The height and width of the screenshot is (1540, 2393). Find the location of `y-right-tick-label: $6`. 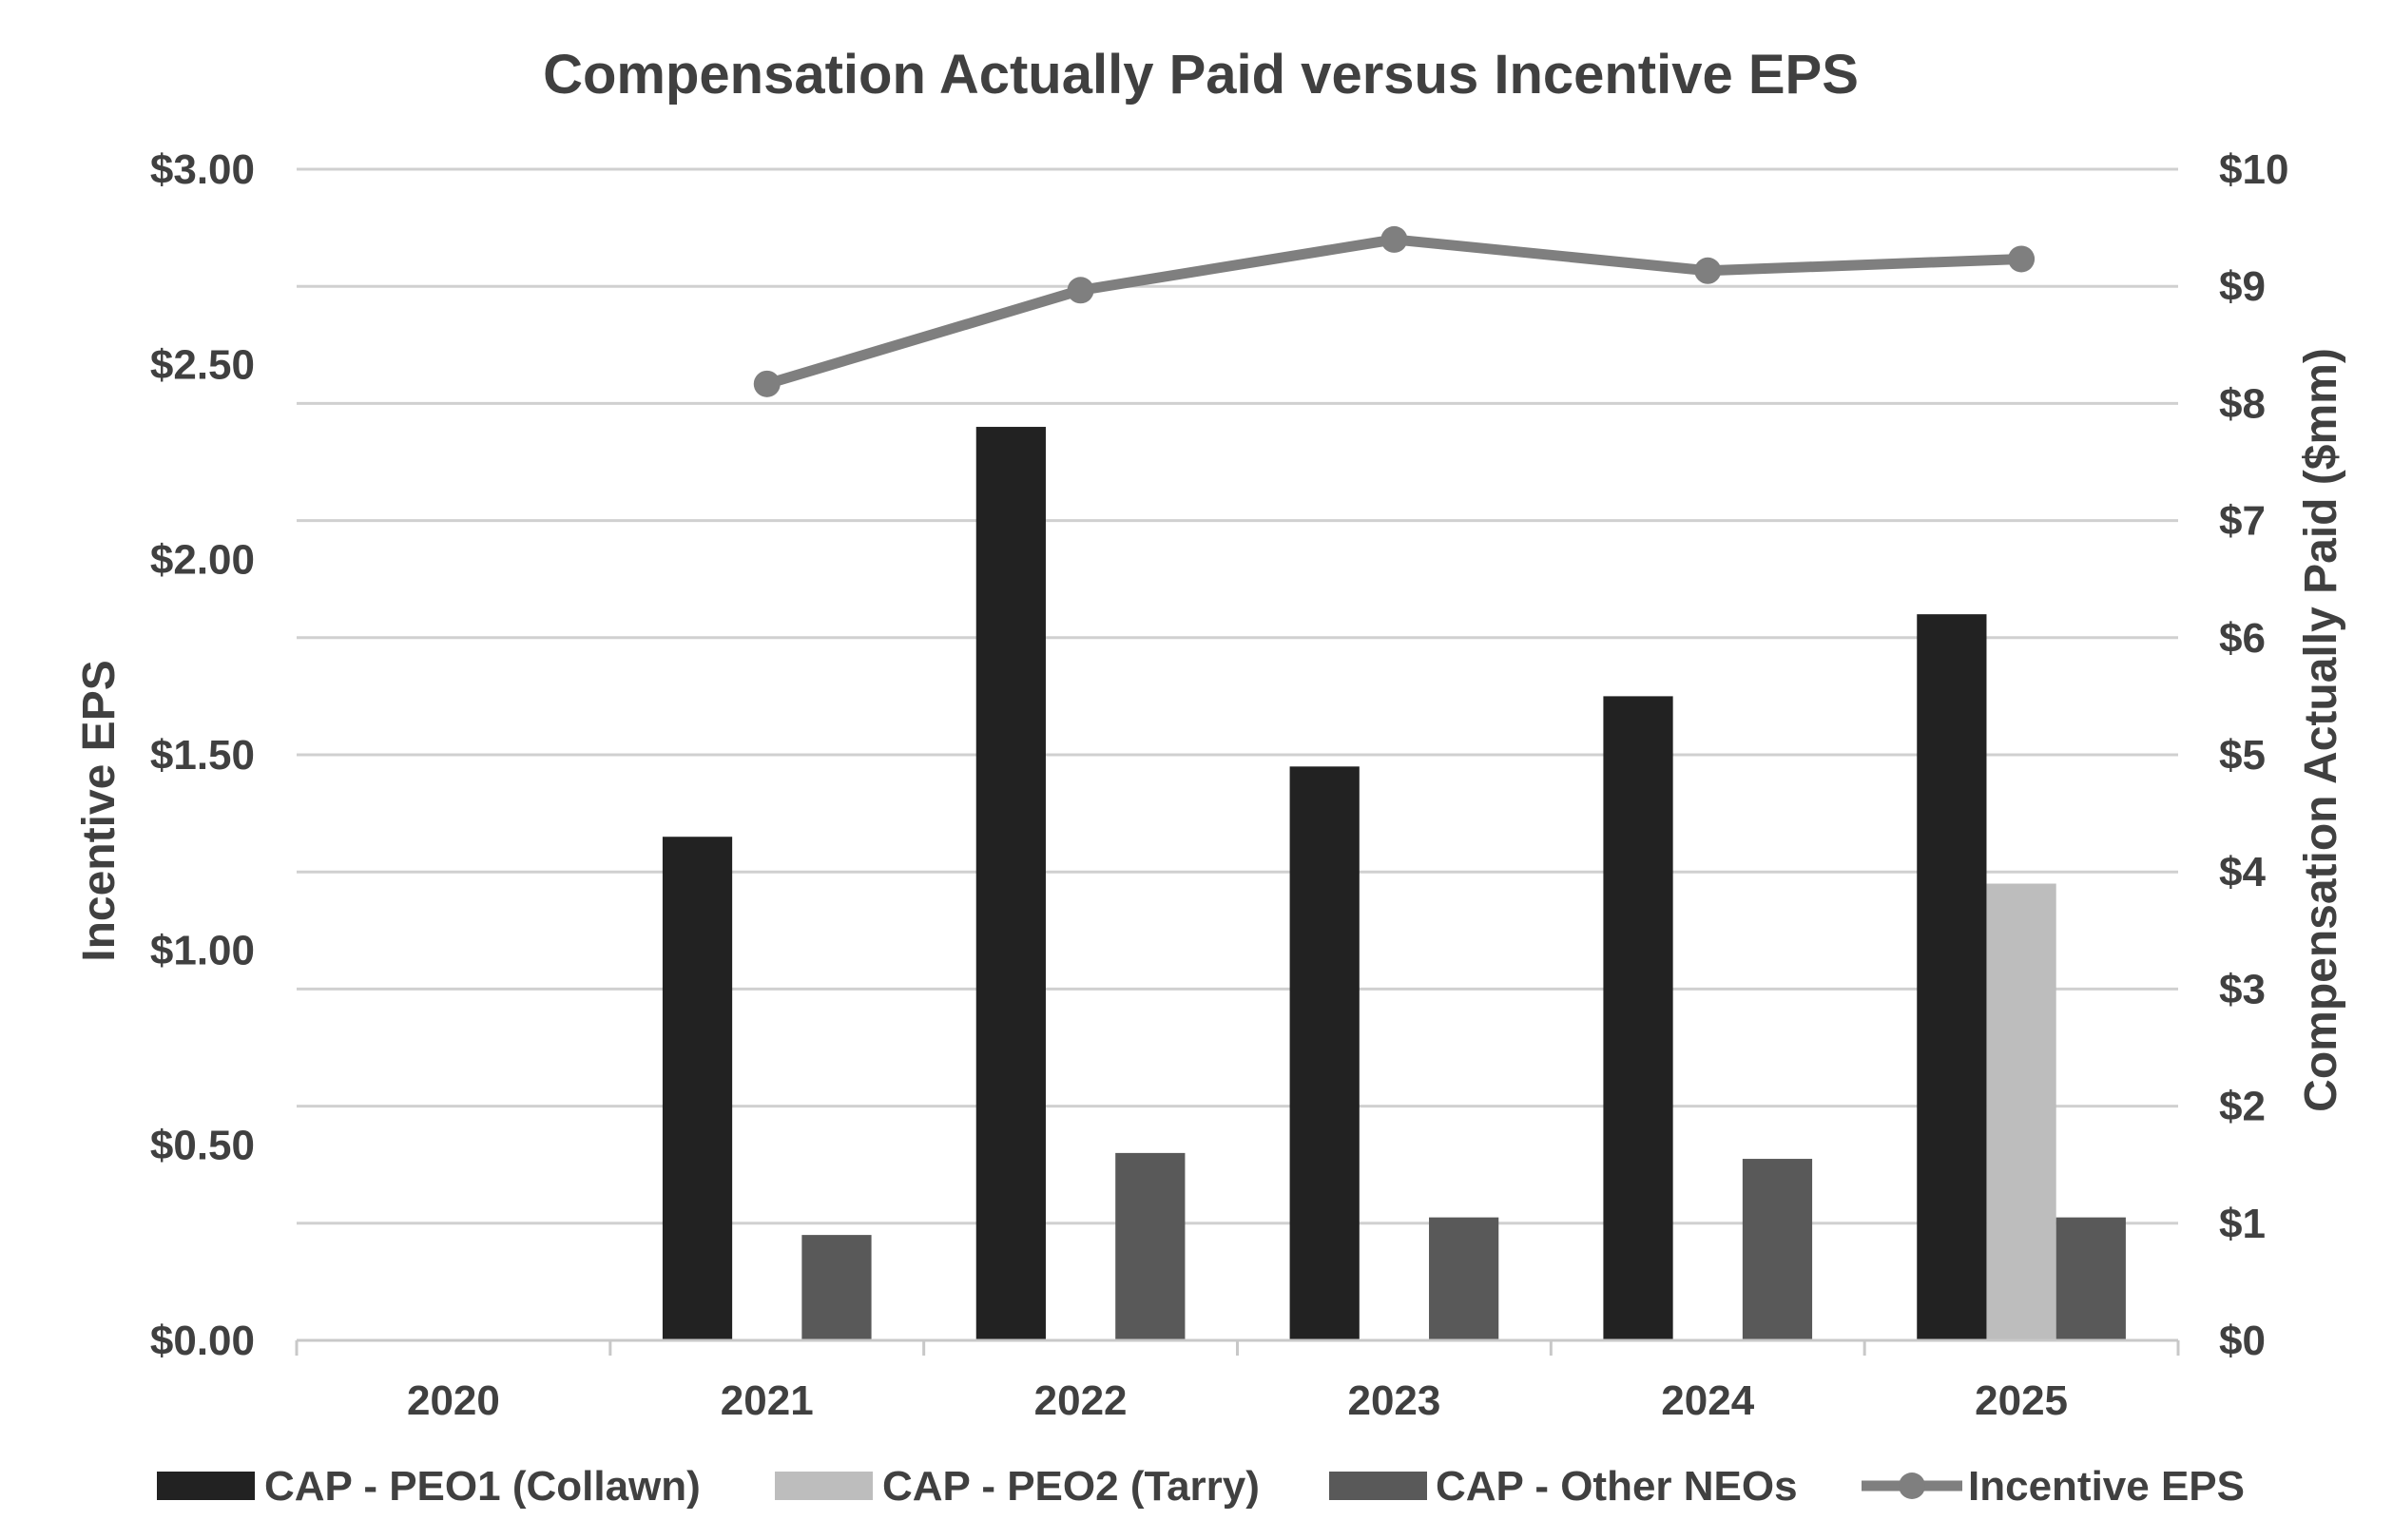

y-right-tick-label: $6 is located at coordinates (2242, 638).